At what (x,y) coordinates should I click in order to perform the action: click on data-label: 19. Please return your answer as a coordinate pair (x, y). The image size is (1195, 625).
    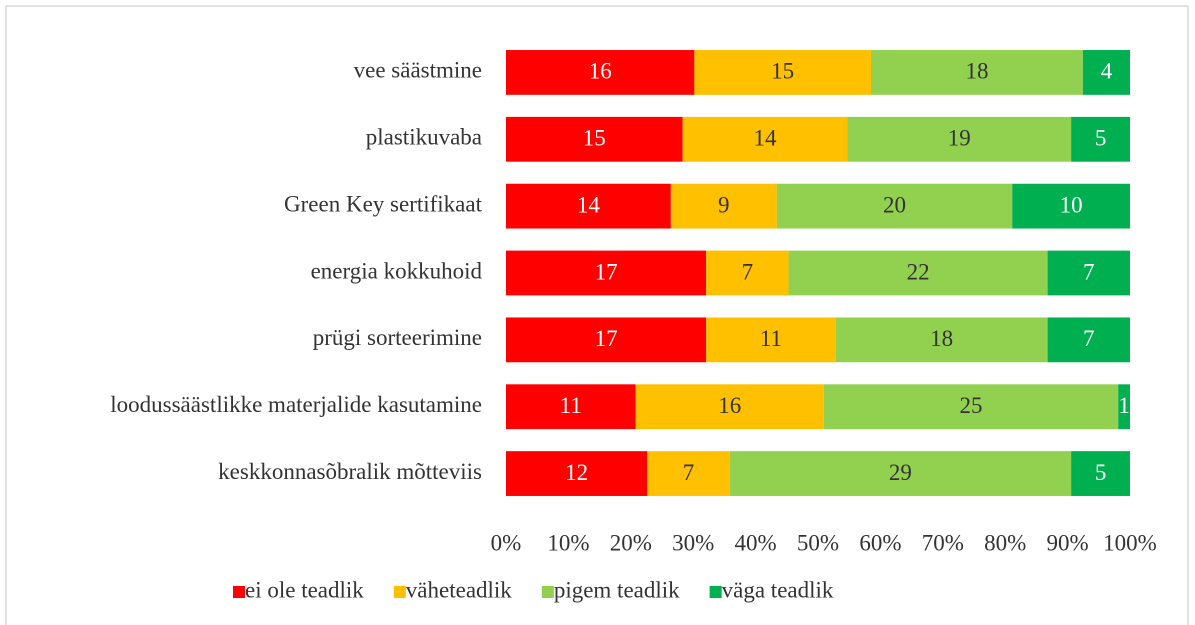
    Looking at the image, I should click on (959, 138).